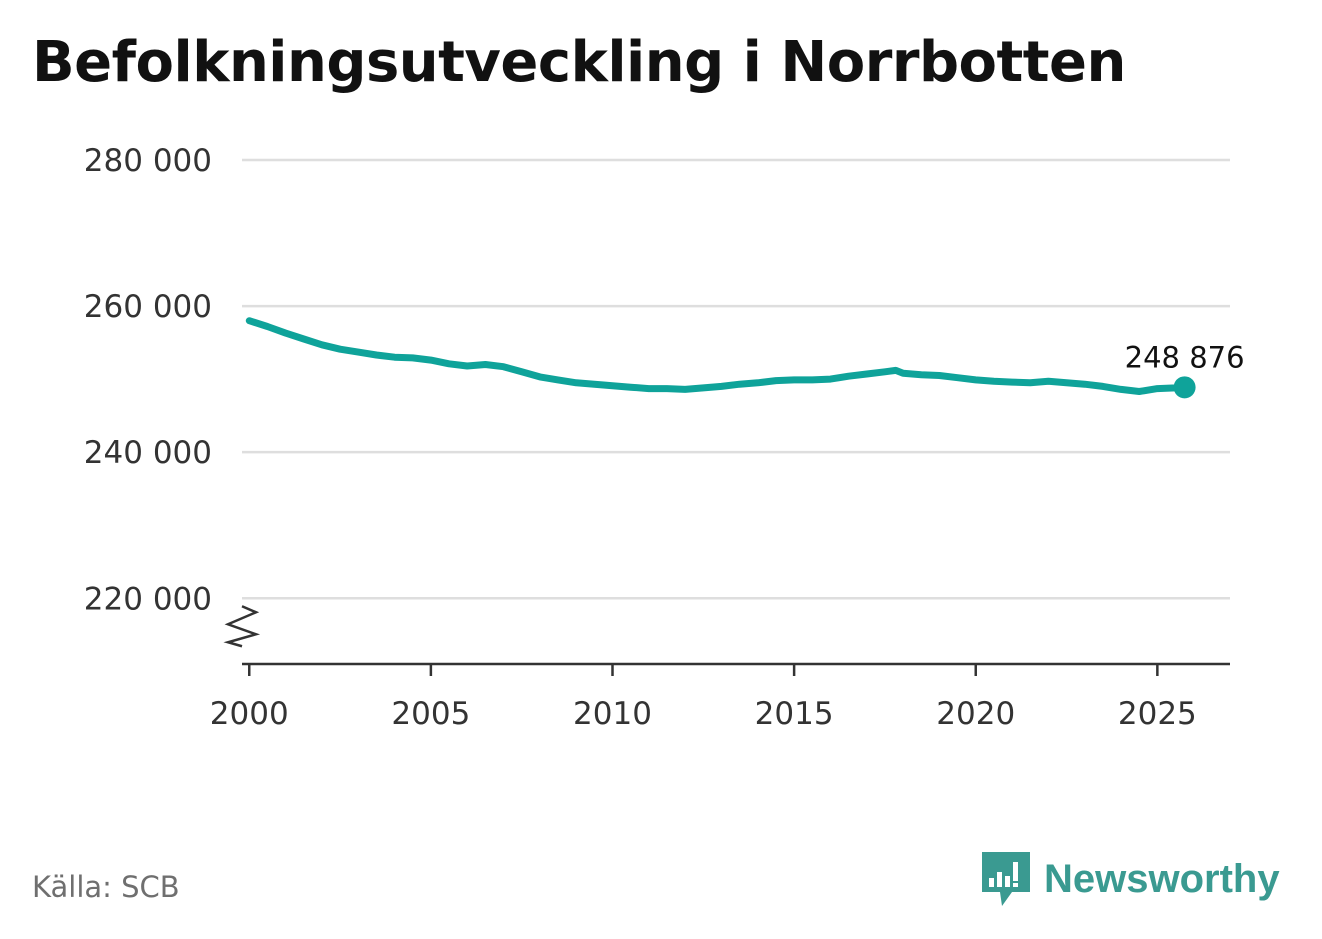  What do you see at coordinates (242, 626) in the screenshot?
I see `axis-break-icon` at bounding box center [242, 626].